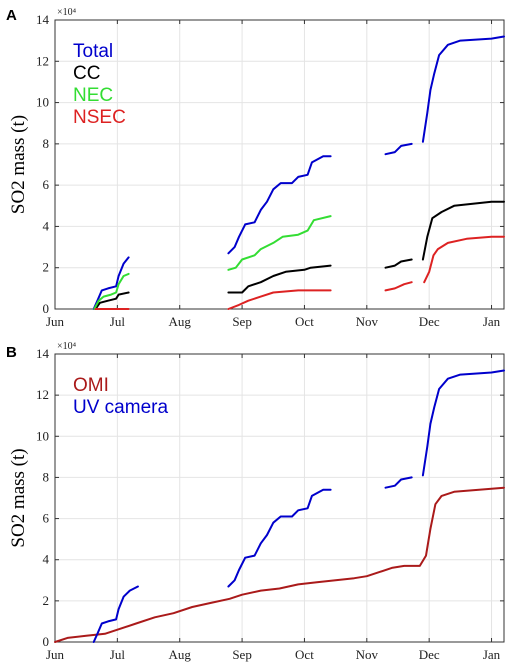 The width and height of the screenshot is (510, 671). Describe the element at coordinates (91, 385) in the screenshot. I see `legend-entry: OMI` at that location.